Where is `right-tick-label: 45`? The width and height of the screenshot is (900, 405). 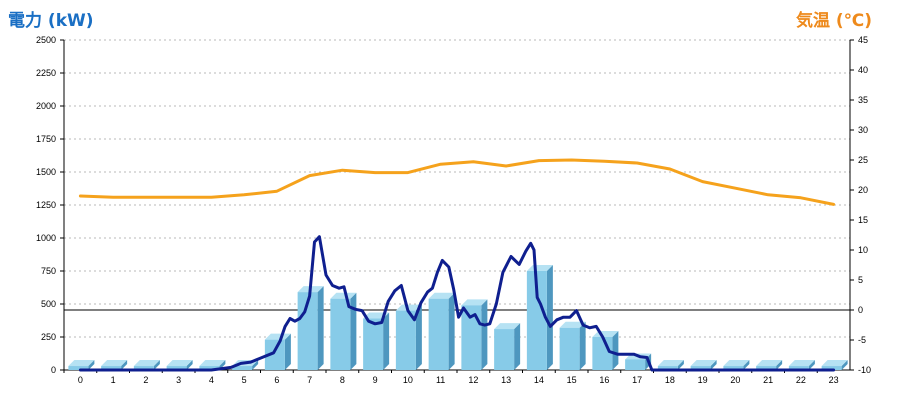
right-tick-label: 45 is located at coordinates (863, 40).